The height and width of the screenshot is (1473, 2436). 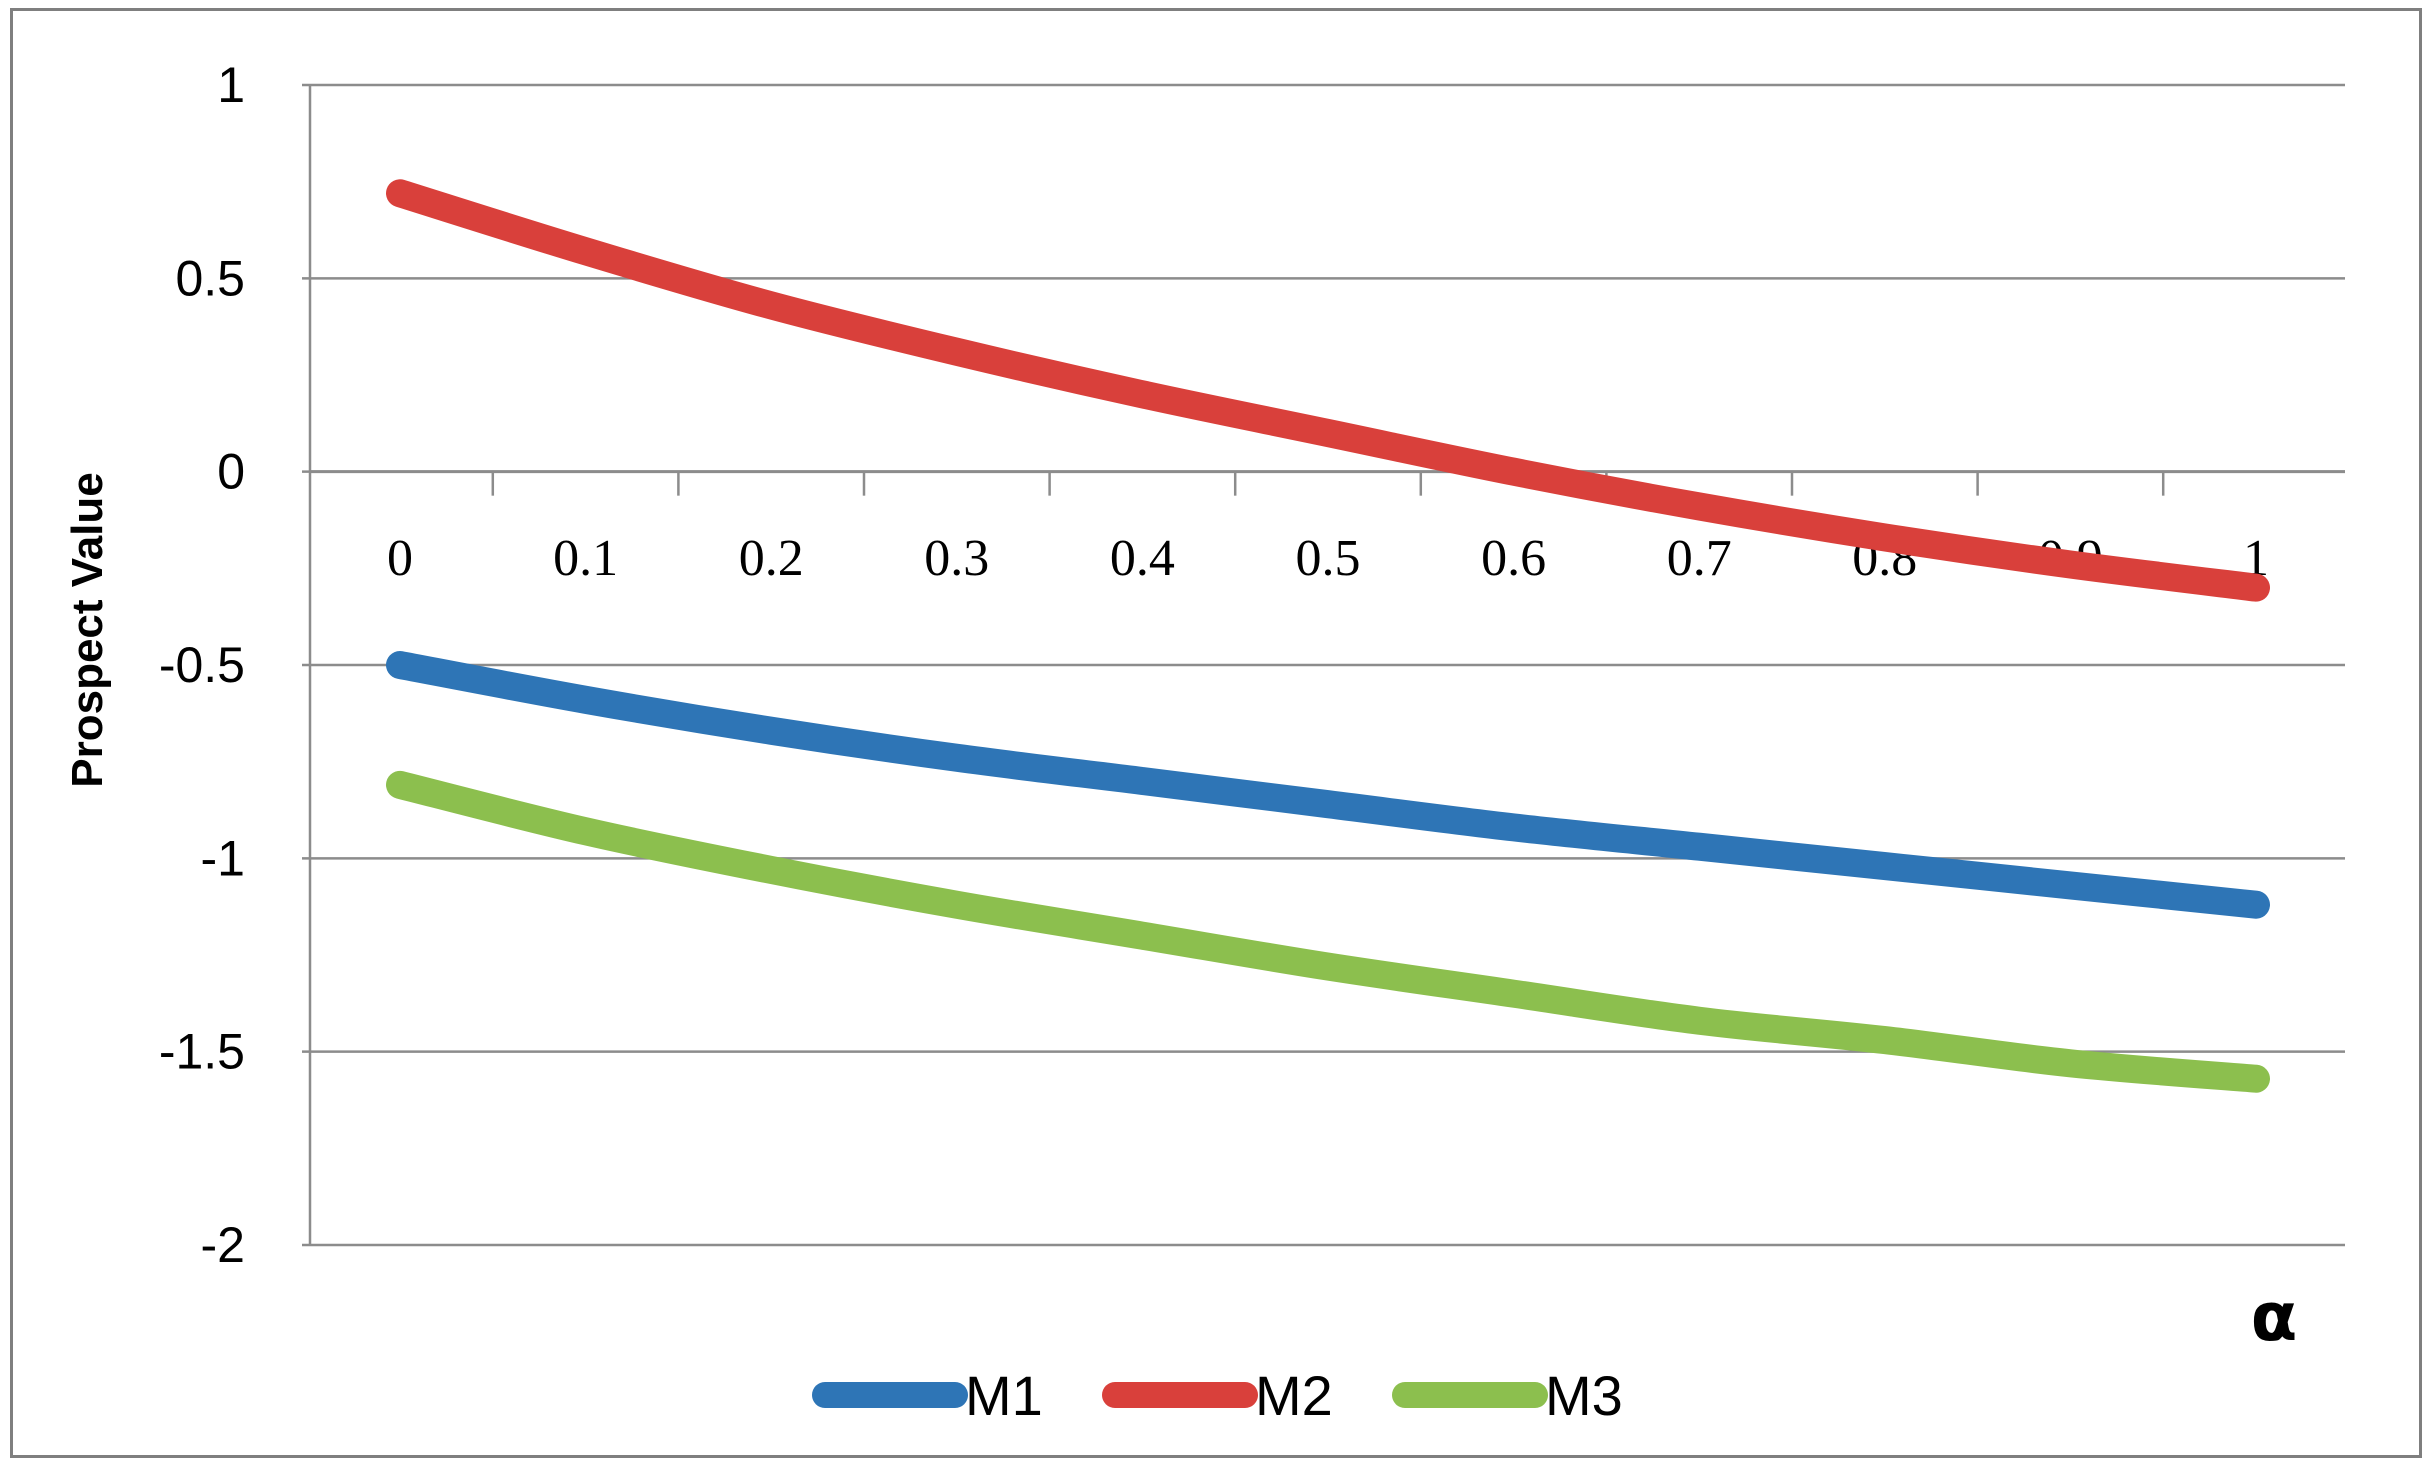 I want to click on series-line-m1, so click(x=1328, y=785).